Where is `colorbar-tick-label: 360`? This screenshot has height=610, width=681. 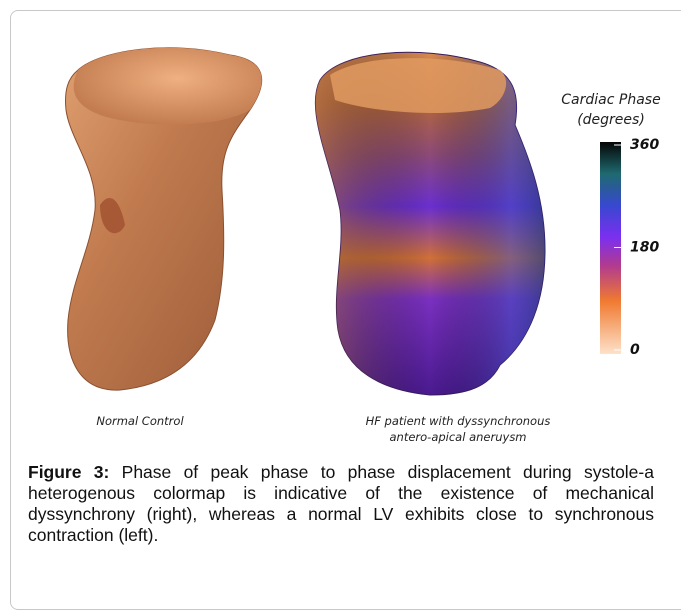
colorbar-tick-label: 360 is located at coordinates (644, 145).